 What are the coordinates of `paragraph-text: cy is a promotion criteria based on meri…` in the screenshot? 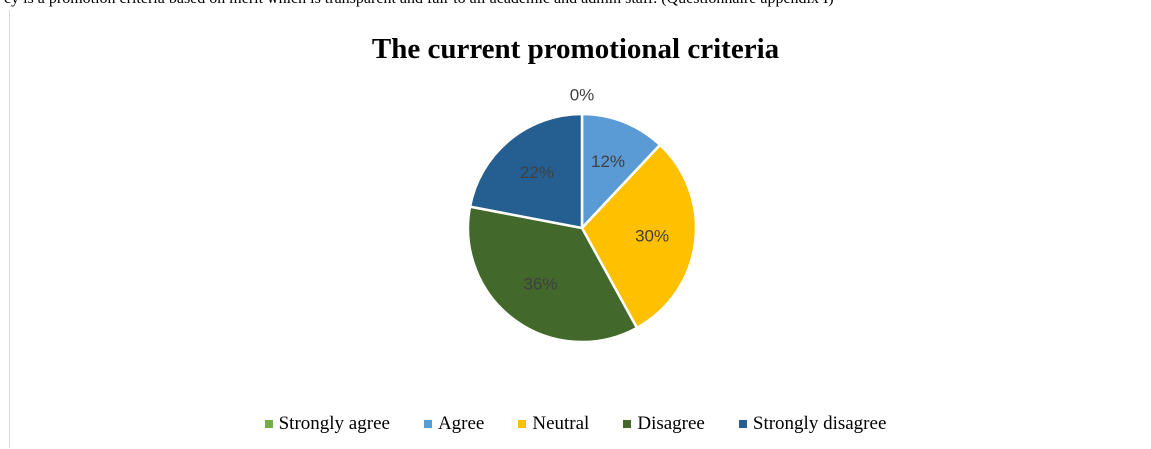 It's located at (419, 4).